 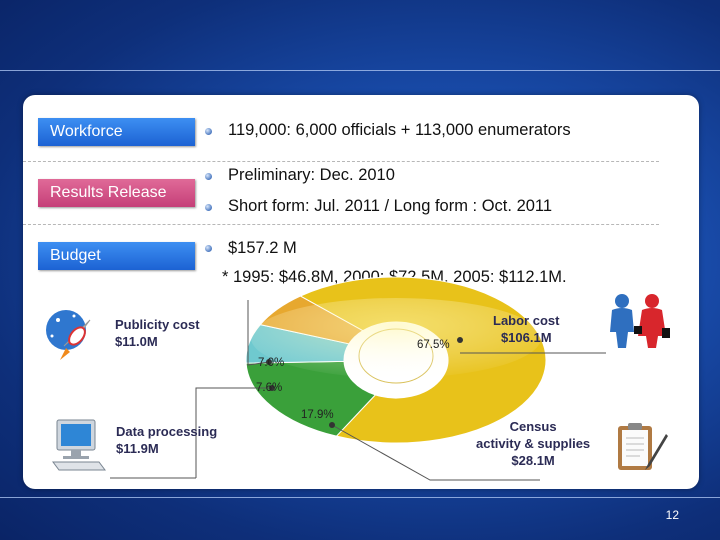 I want to click on callout-data-label: Data processing, so click(x=167, y=431).